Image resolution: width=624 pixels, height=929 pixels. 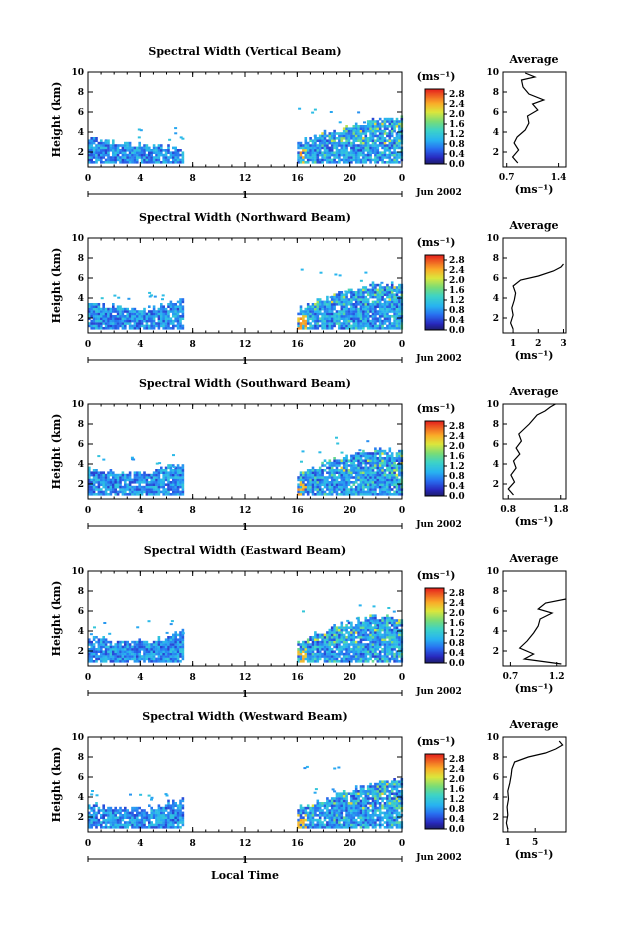 What do you see at coordinates (534, 285) in the screenshot?
I see `average-frame` at bounding box center [534, 285].